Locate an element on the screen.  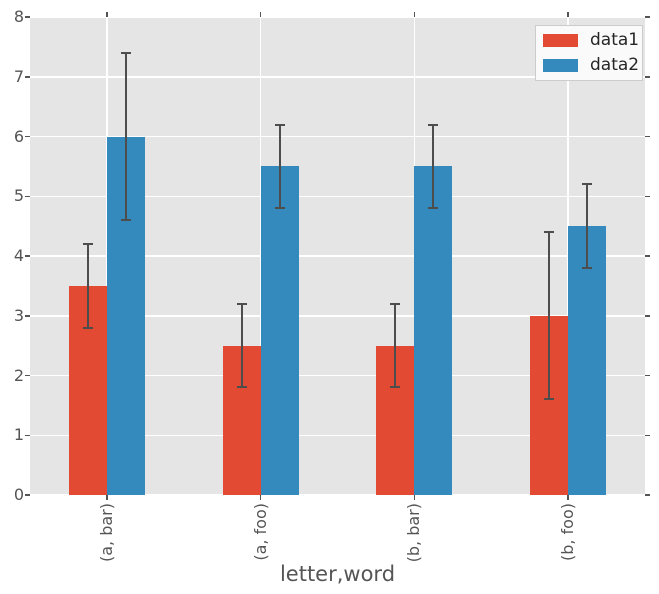
y-tick-label: 0 is located at coordinates (18, 494).